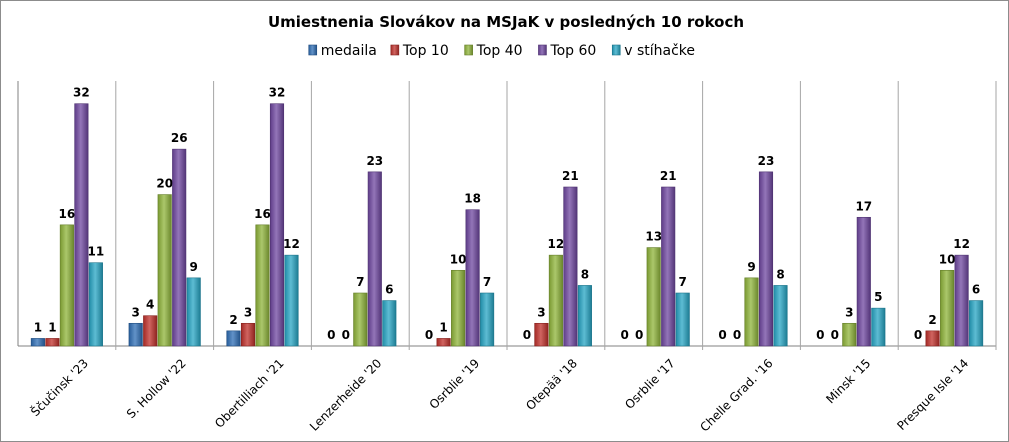 The image size is (1009, 442). I want to click on category-label: Obertilliach '21, so click(249, 393).